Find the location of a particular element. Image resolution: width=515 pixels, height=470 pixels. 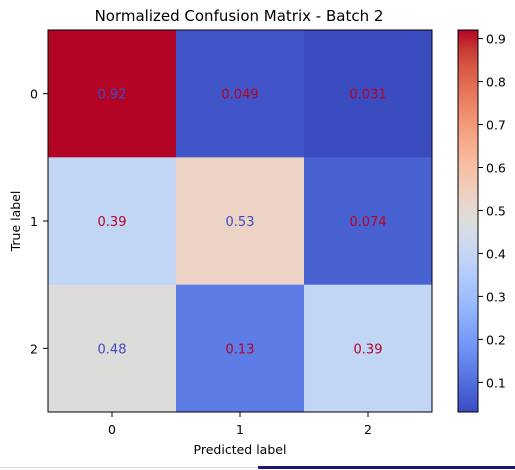

y-tick-label: 2 is located at coordinates (34, 348).